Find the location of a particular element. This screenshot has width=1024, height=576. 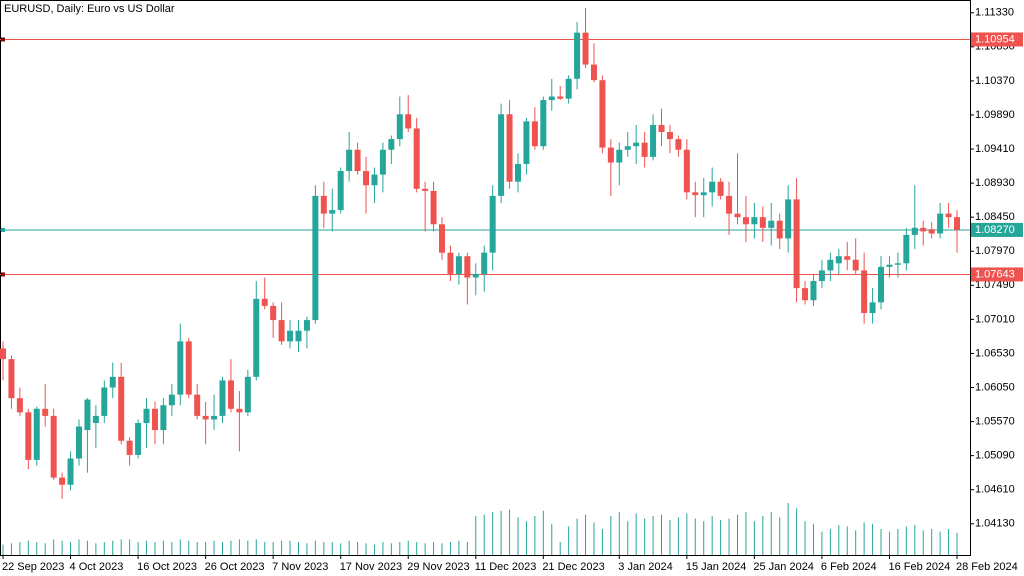

price-label: 1.08270 is located at coordinates (995, 230).